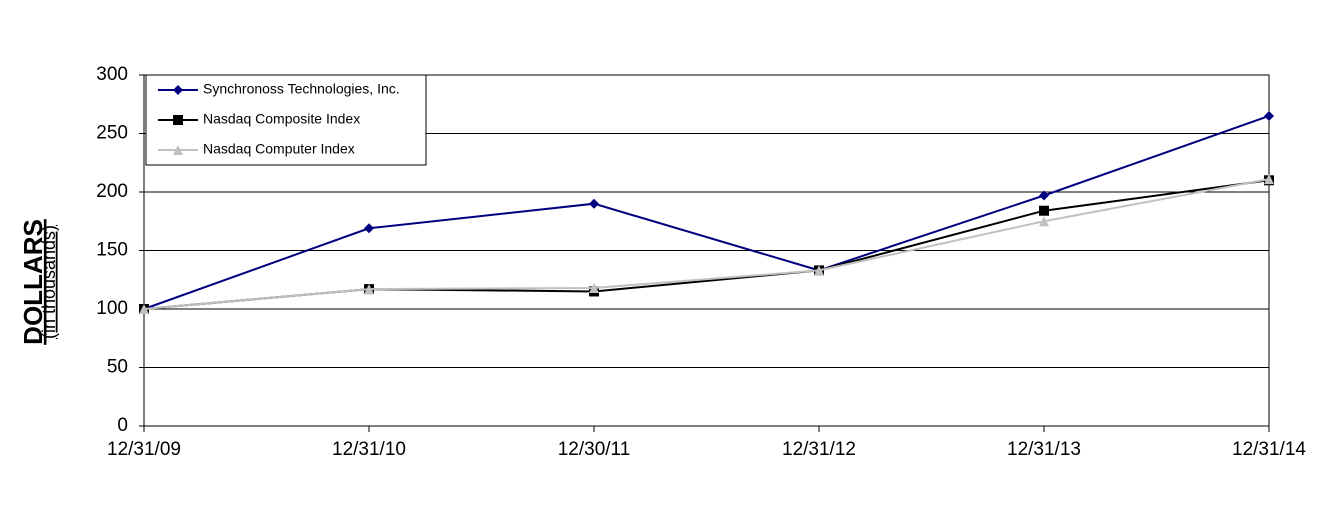 The image size is (1325, 517). What do you see at coordinates (49, 282) in the screenshot?
I see `y-axis-note: (in thousands)` at bounding box center [49, 282].